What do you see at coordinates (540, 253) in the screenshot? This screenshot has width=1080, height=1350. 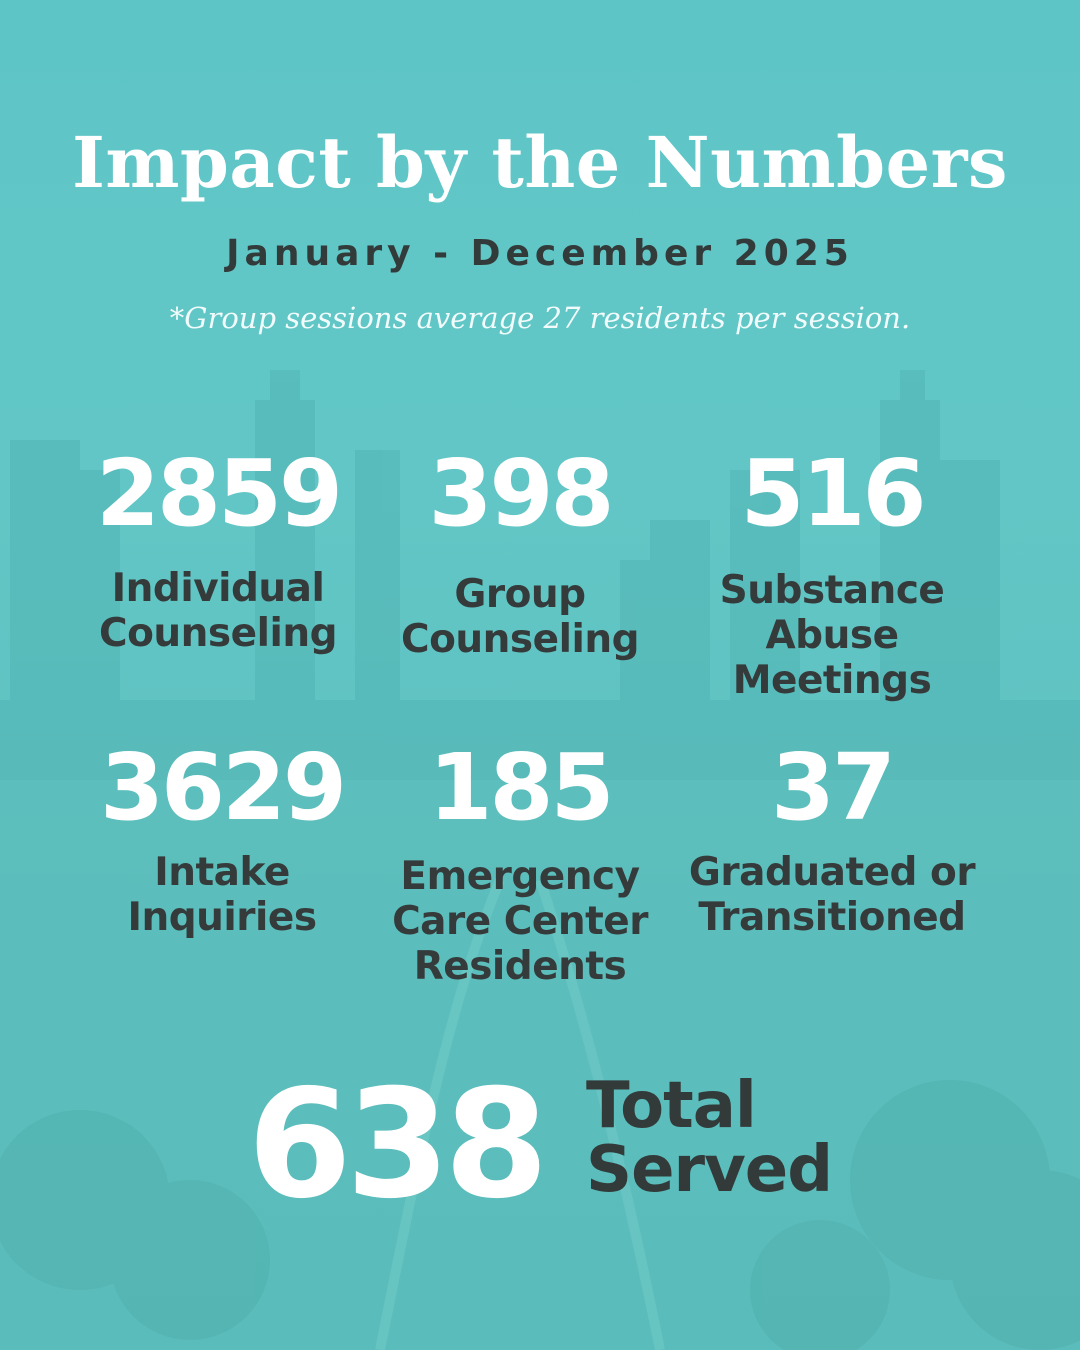 I see `date-range: January - December 2025` at bounding box center [540, 253].